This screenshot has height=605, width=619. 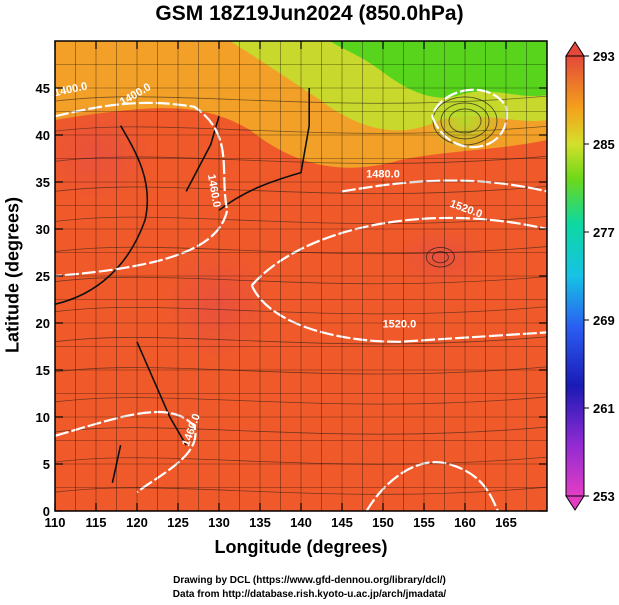 I want to click on x-tick-label: 115, so click(x=96, y=522).